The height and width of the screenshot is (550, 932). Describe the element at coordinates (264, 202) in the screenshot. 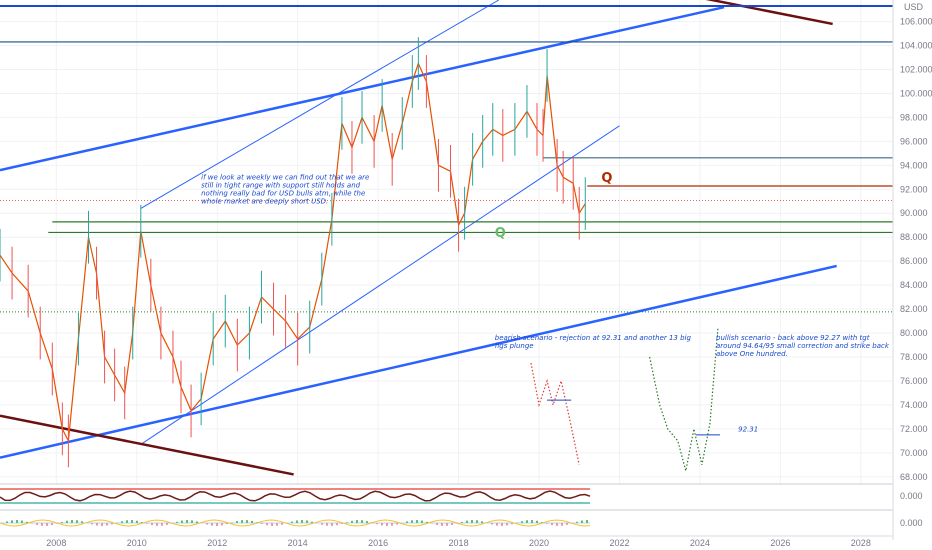

I see `annotation-line: whole market are deeply short USD.` at that location.